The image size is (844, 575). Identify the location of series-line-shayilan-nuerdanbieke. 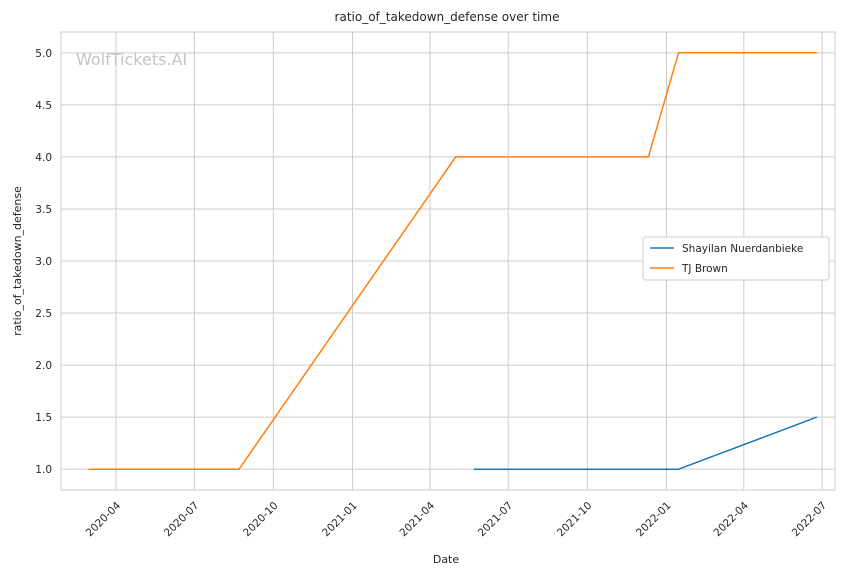
(645, 443).